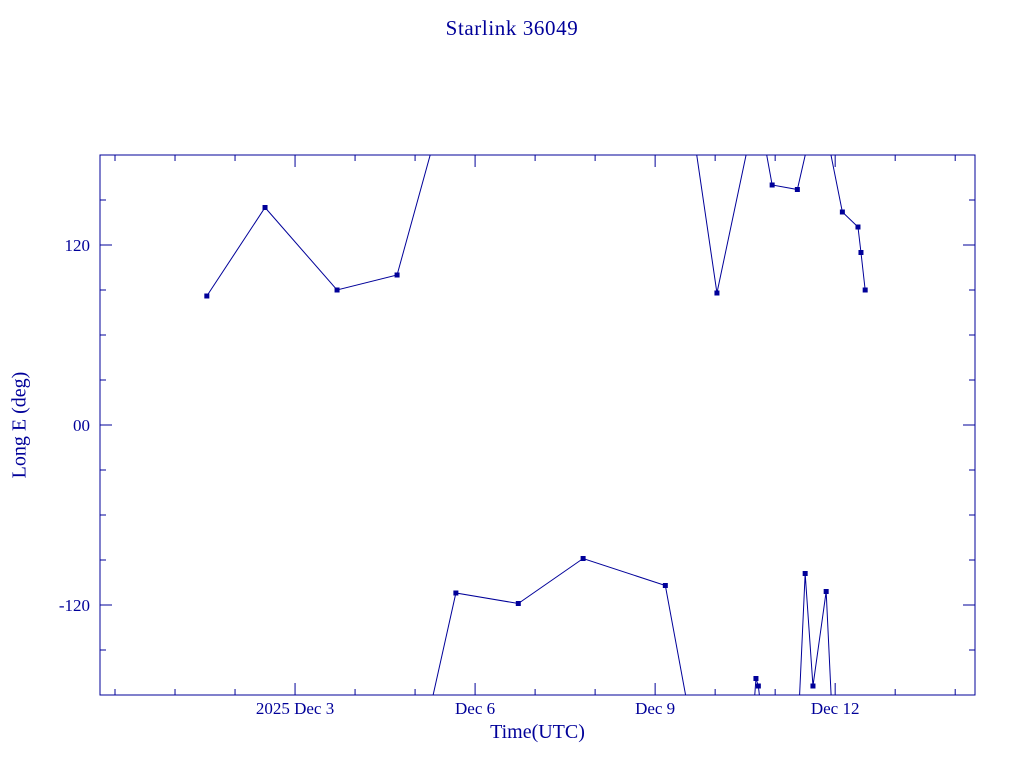 This screenshot has width=1024, height=768. What do you see at coordinates (74, 605) in the screenshot?
I see `y-tick-label: -120` at bounding box center [74, 605].